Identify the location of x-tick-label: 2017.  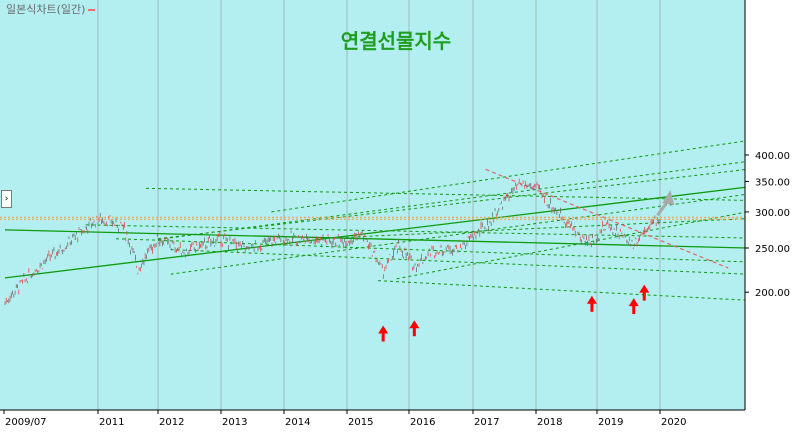
(486, 422).